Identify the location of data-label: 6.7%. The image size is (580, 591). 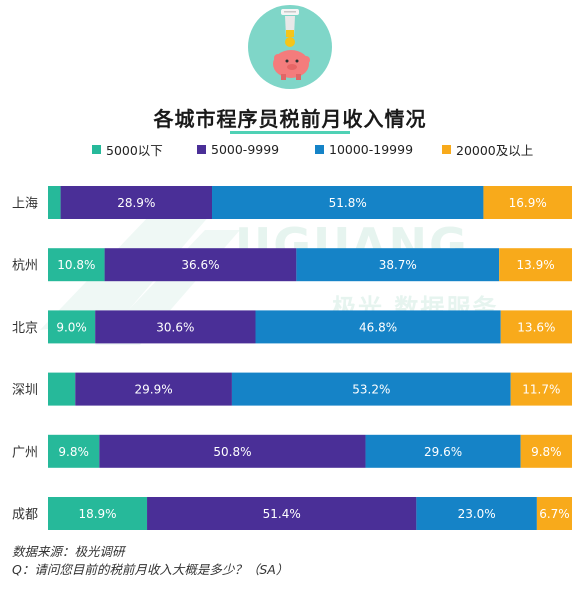
(554, 514).